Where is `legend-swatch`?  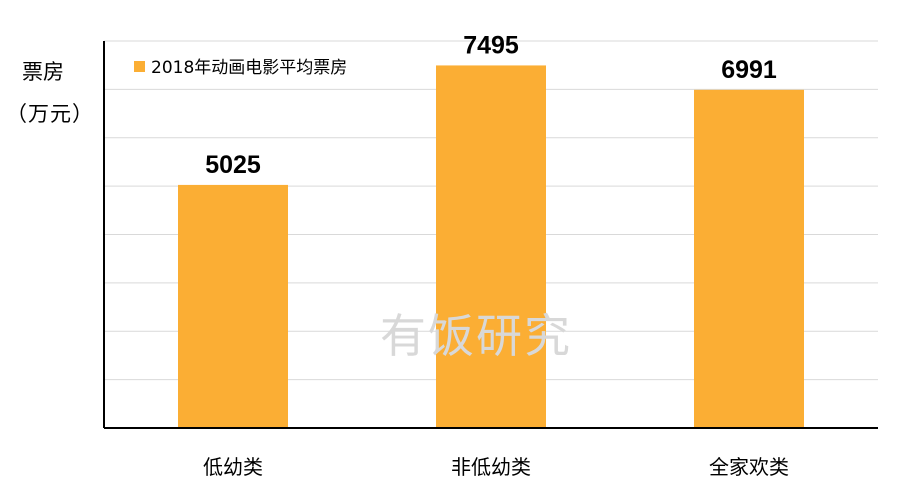
legend-swatch is located at coordinates (139, 66).